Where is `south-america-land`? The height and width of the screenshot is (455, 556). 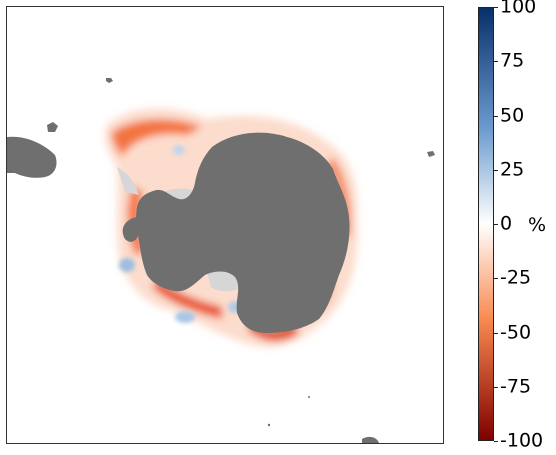 south-america-land is located at coordinates (32, 157).